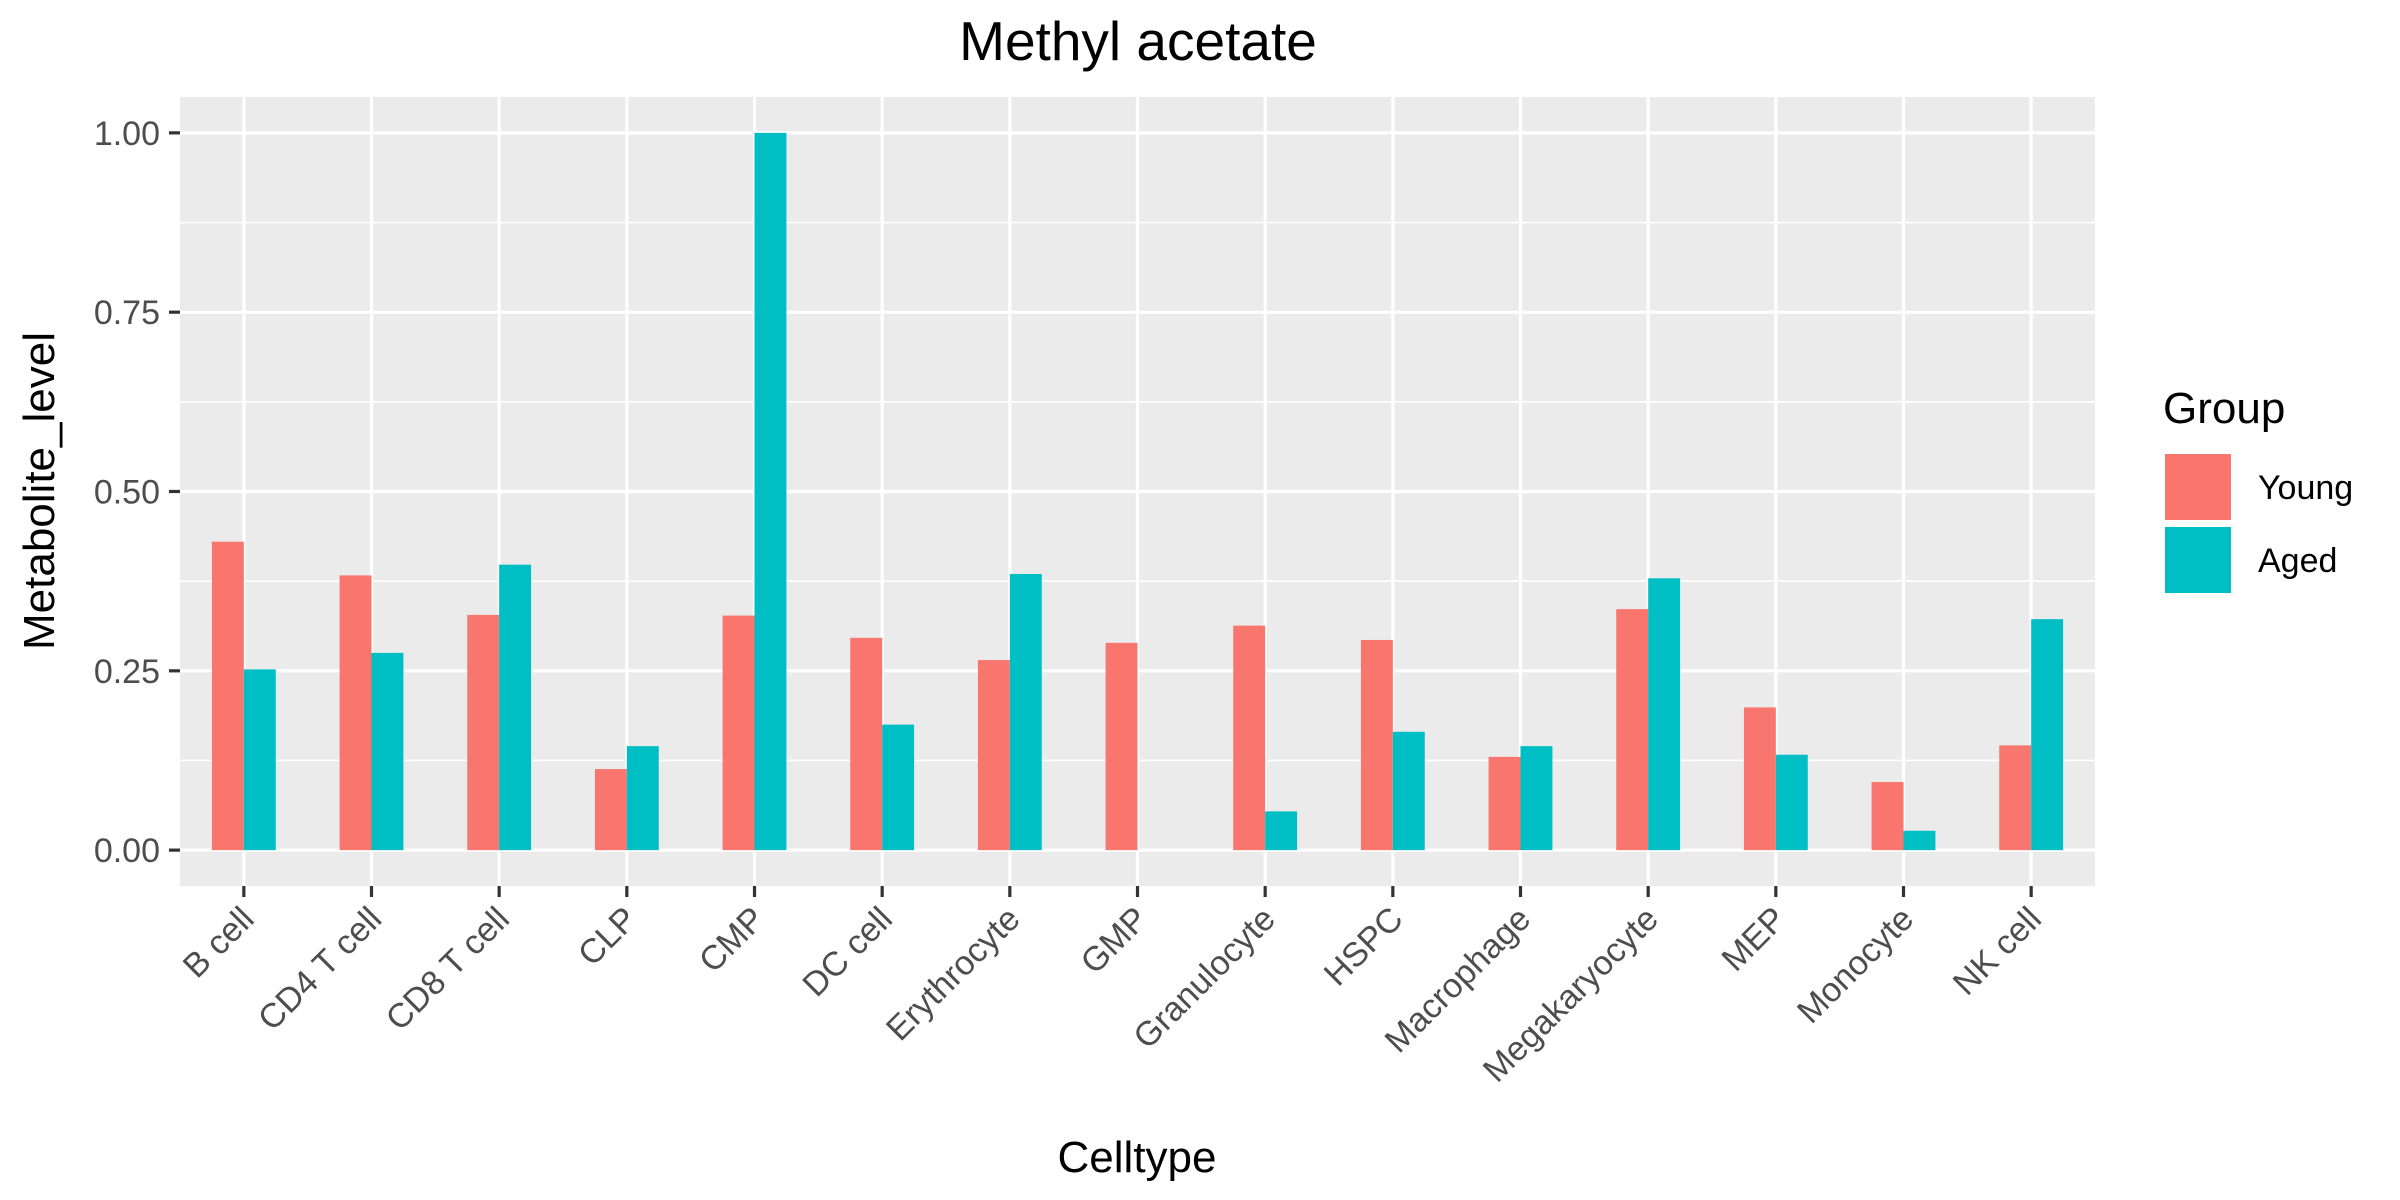  I want to click on legend-label-aged: Aged, so click(2297, 561).